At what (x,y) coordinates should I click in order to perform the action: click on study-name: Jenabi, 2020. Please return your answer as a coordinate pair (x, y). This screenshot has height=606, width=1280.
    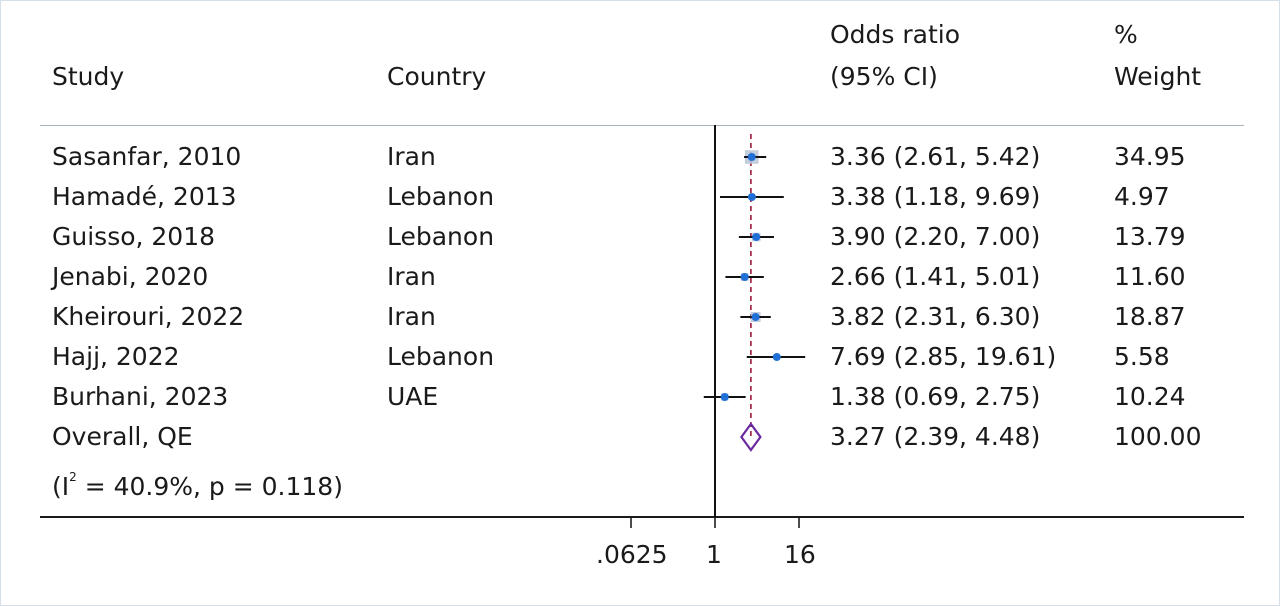
    Looking at the image, I should click on (130, 276).